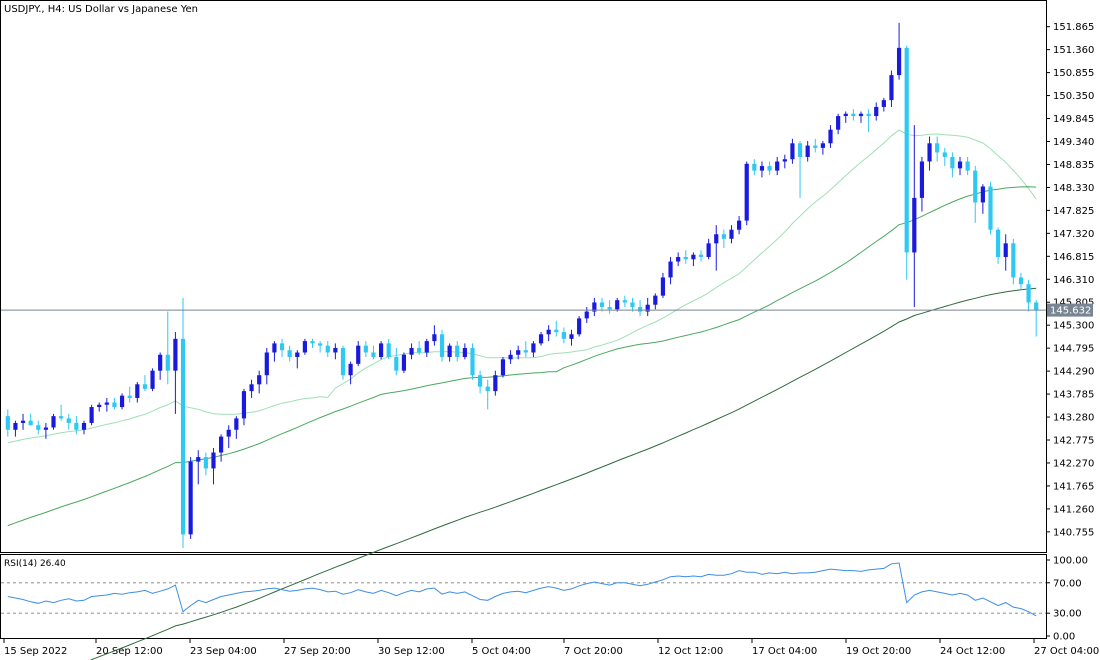 The image size is (1100, 660). What do you see at coordinates (784, 651) in the screenshot?
I see `time-axis-label: 17 Oct 04:00` at bounding box center [784, 651].